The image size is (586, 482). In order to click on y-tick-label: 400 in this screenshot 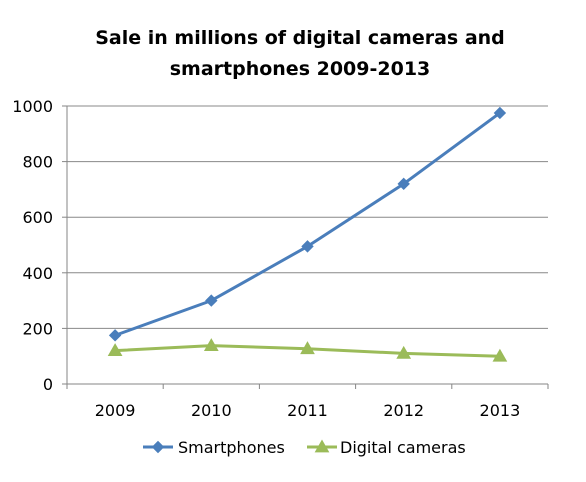, I will do `click(37, 273)`.